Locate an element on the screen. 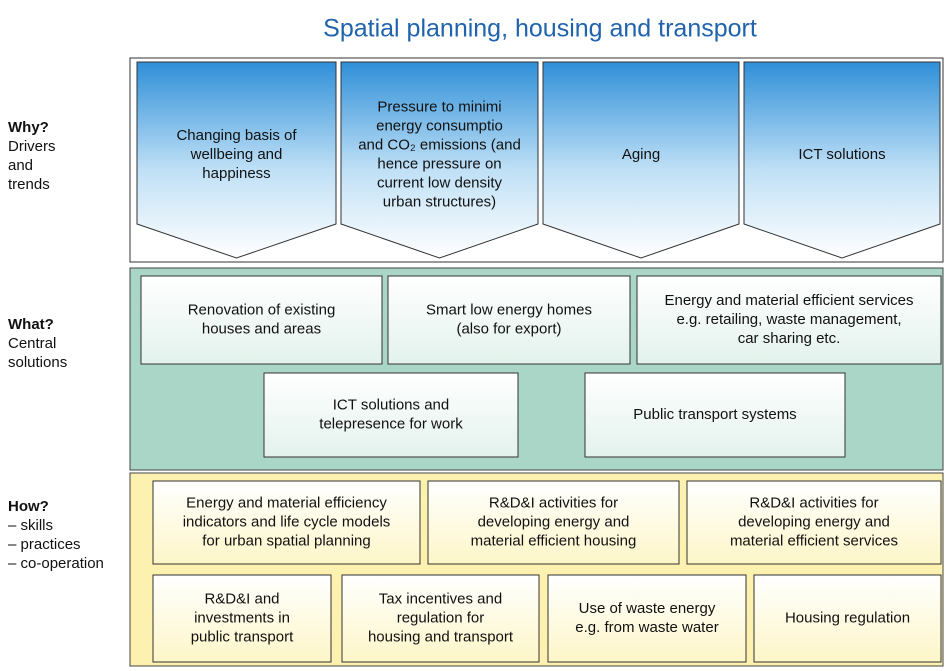 The width and height of the screenshot is (948, 671). box-text: car sharing etc. is located at coordinates (789, 338).